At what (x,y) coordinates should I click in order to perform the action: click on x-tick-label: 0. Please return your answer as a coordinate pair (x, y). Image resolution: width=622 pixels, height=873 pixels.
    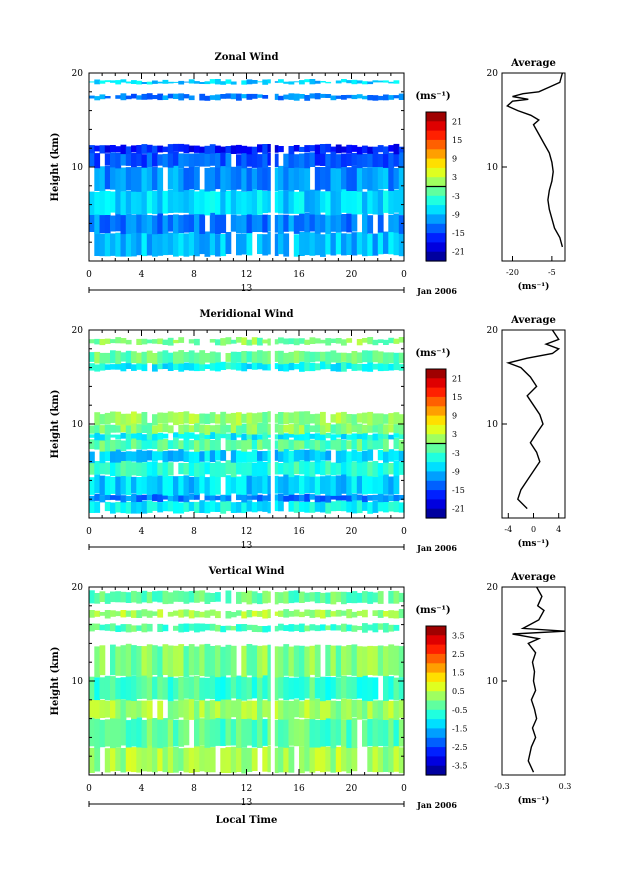
    Looking at the image, I should click on (89, 275).